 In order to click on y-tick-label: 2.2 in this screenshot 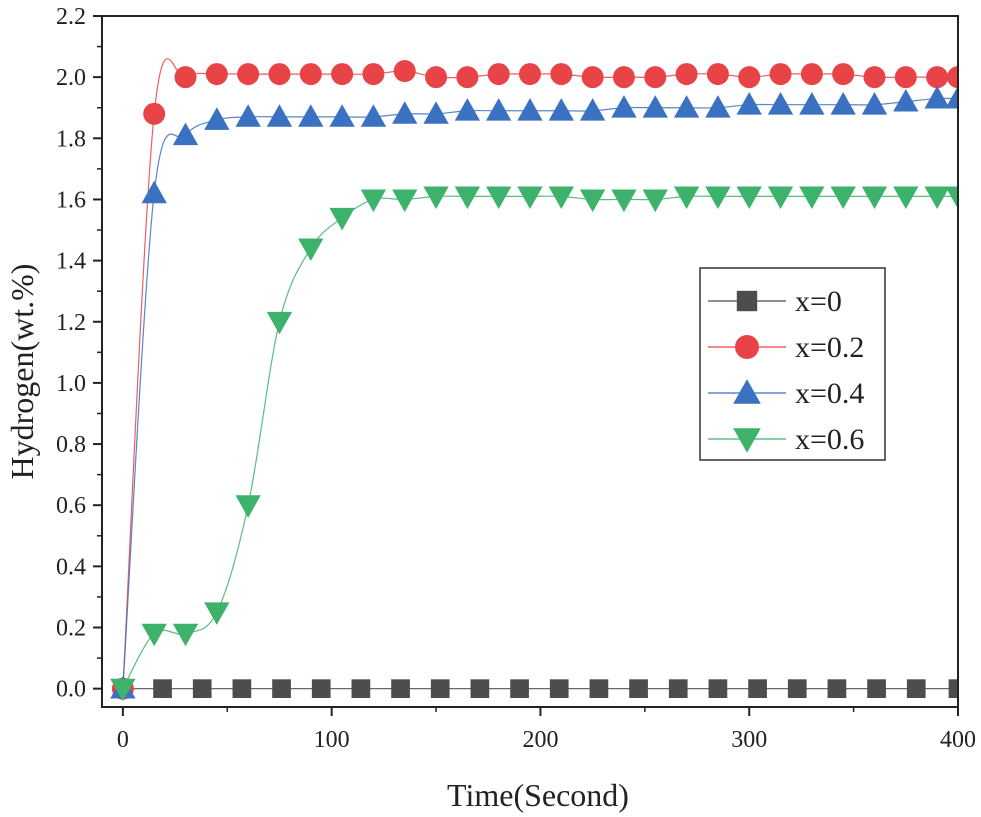, I will do `click(71, 17)`.